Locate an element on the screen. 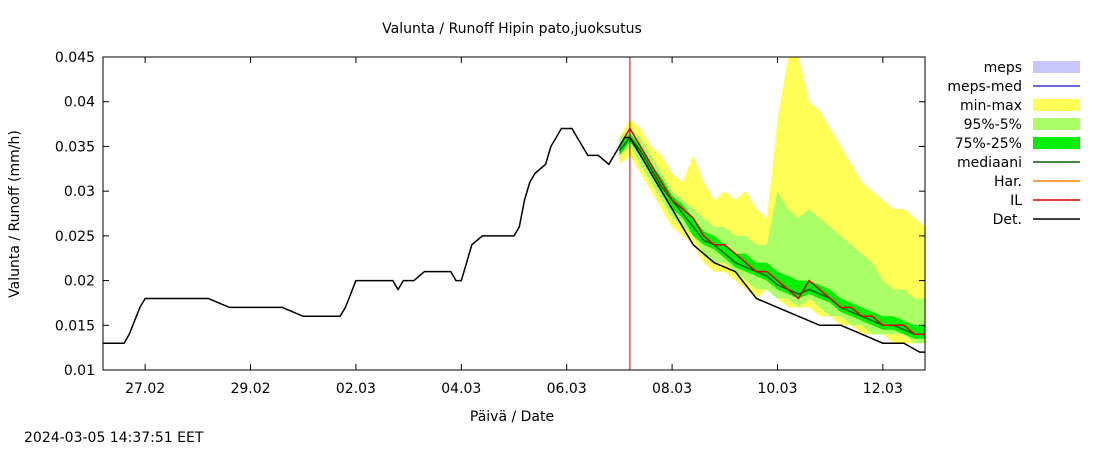  legend-swatch-95-5- is located at coordinates (1056, 124).